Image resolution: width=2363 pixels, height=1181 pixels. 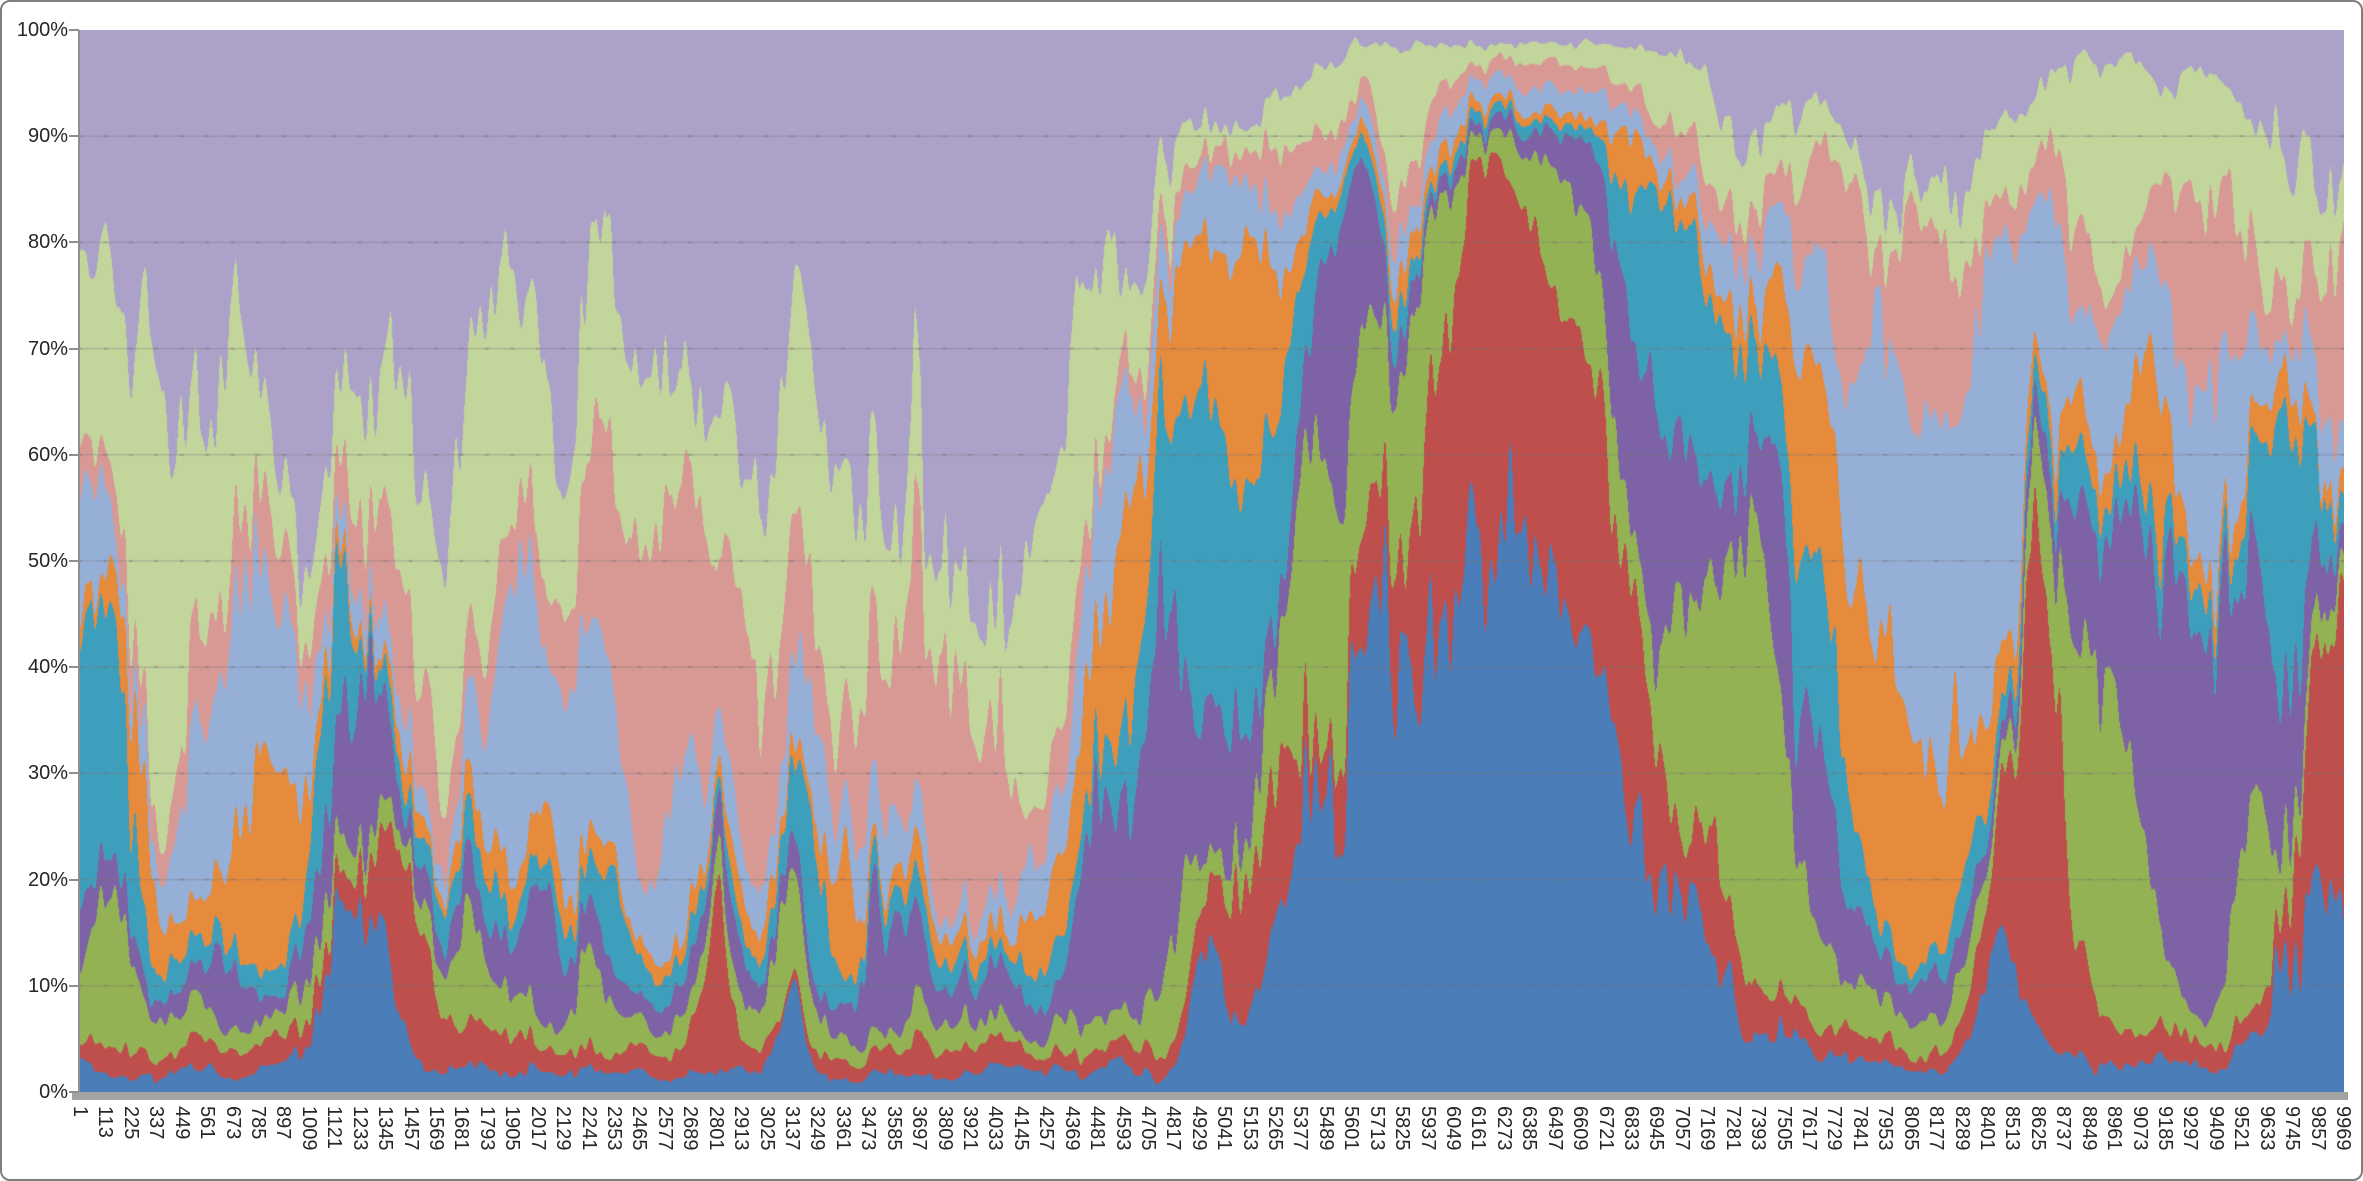 I want to click on x-axis-tick-label: 2801, so click(x=715, y=1128).